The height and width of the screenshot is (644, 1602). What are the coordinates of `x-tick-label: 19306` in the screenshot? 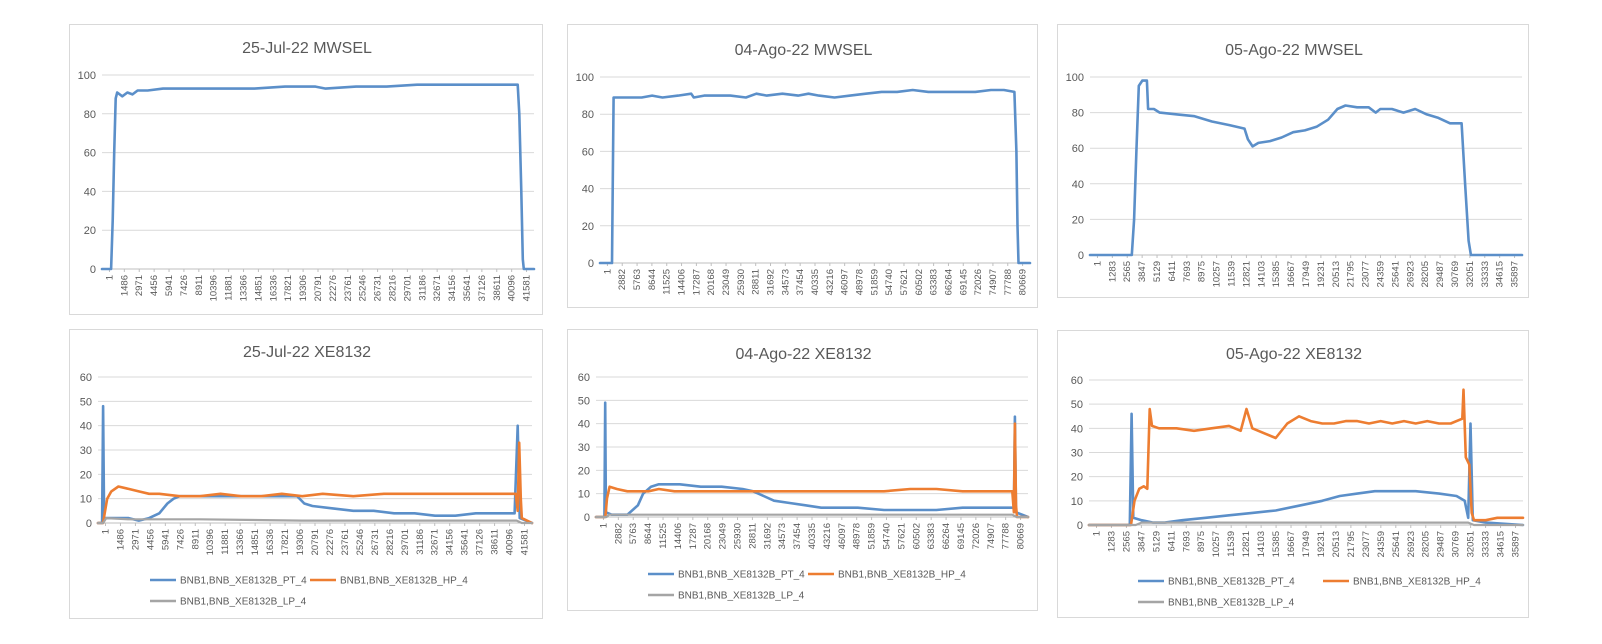 It's located at (303, 288).